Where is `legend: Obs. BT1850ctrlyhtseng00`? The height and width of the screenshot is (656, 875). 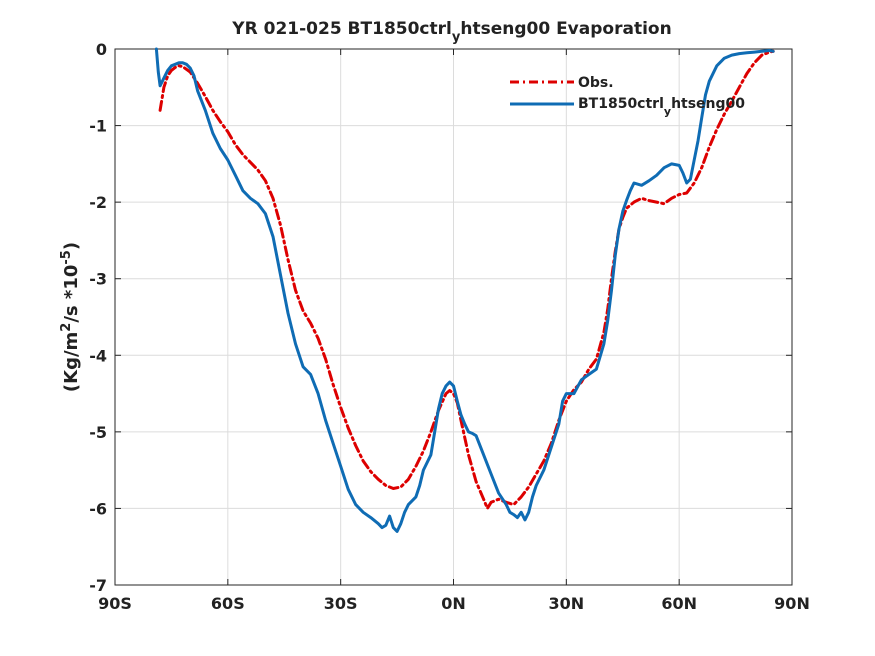 legend: Obs. BT1850ctrlyhtseng00 is located at coordinates (627, 96).